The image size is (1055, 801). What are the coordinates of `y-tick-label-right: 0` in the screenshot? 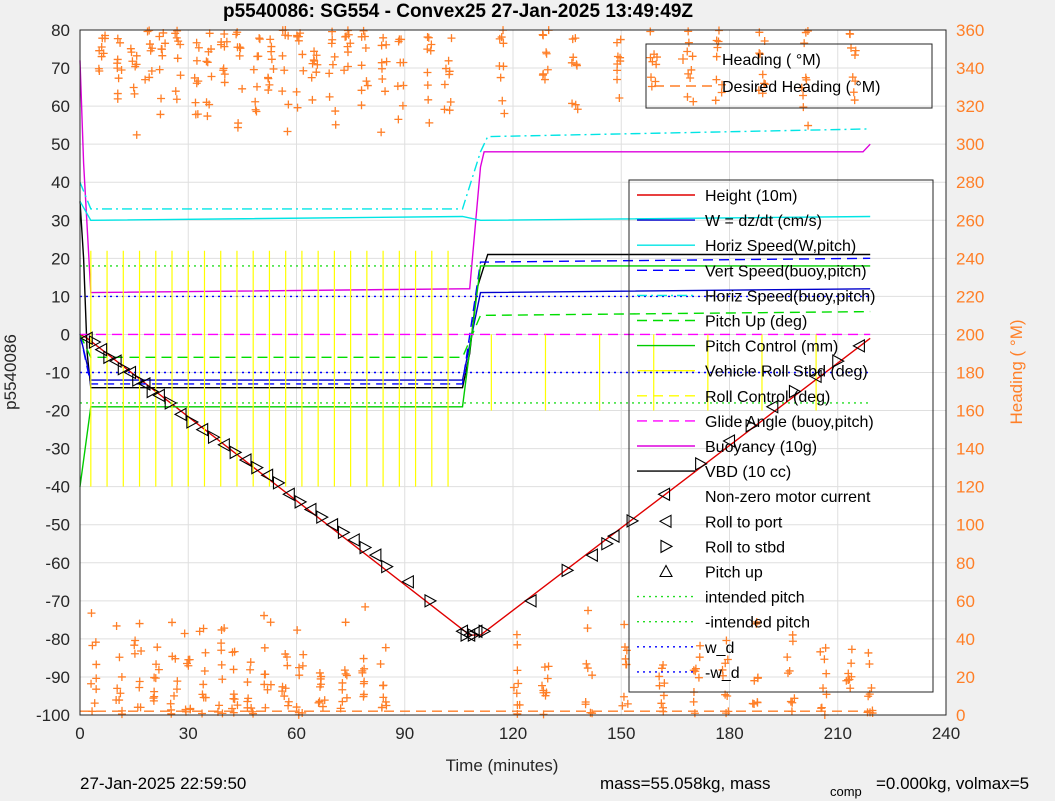 It's located at (960, 715).